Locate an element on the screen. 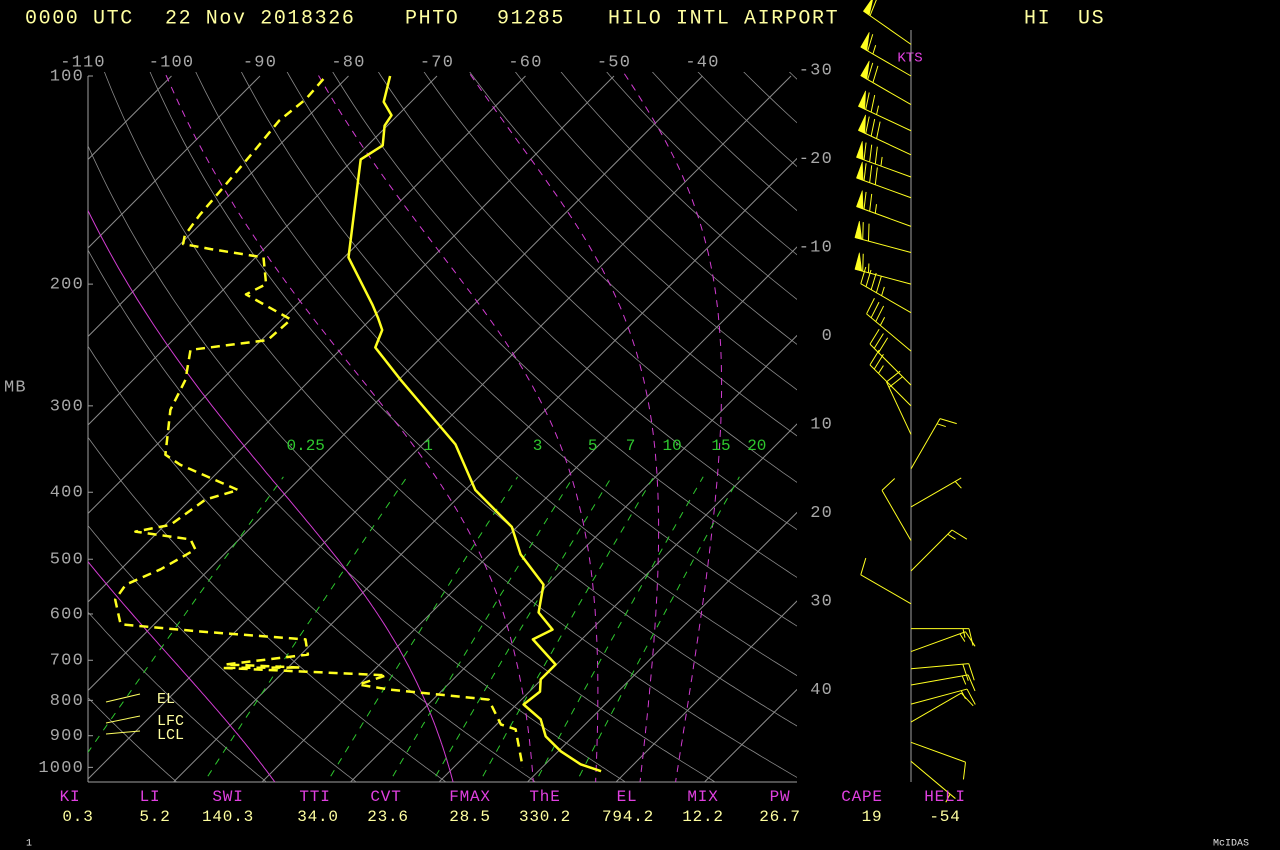  x2-tick-label: -20 is located at coordinates (816, 159).